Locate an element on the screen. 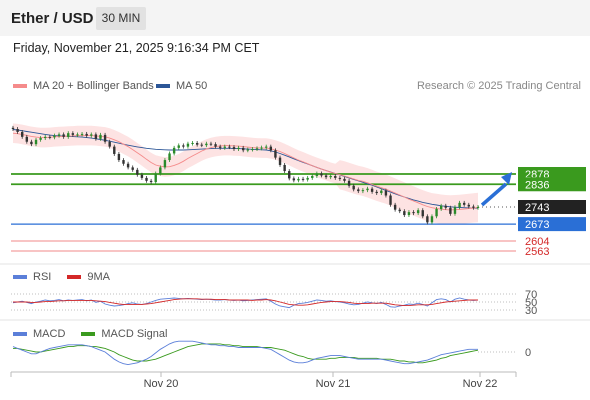 The image size is (590, 400). legend-rsi-label: RSI is located at coordinates (42, 277).